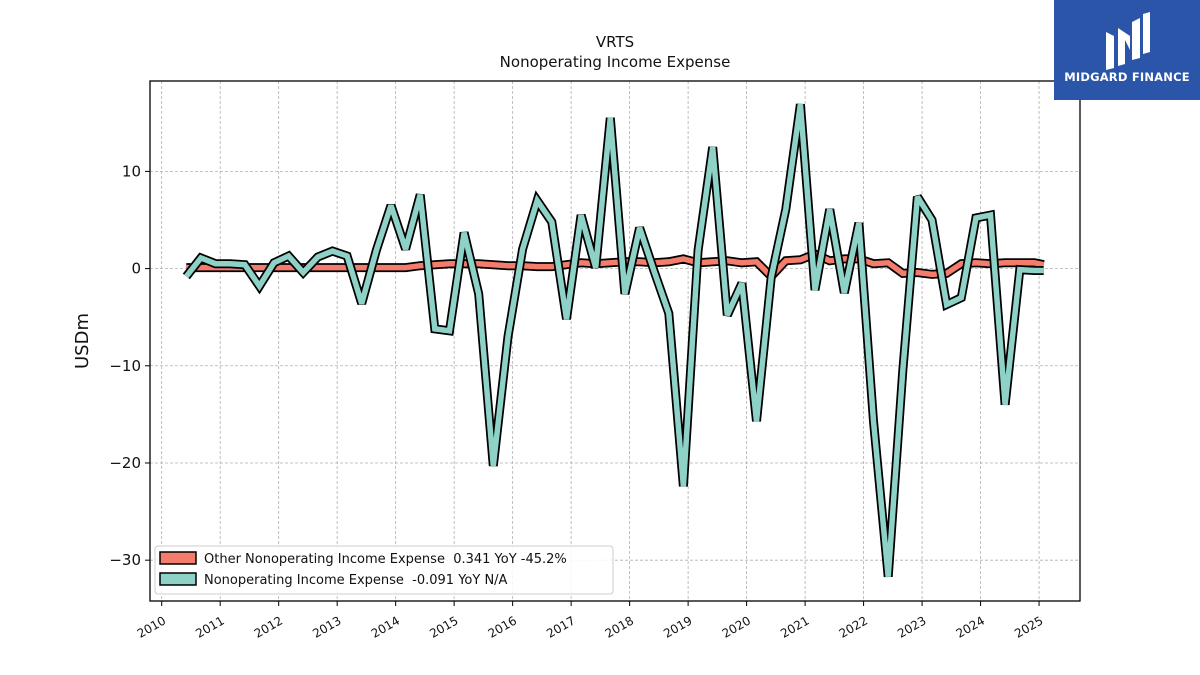 This screenshot has height=675, width=1200. What do you see at coordinates (131, 171) in the screenshot?
I see `y-tick-label: 10` at bounding box center [131, 171].